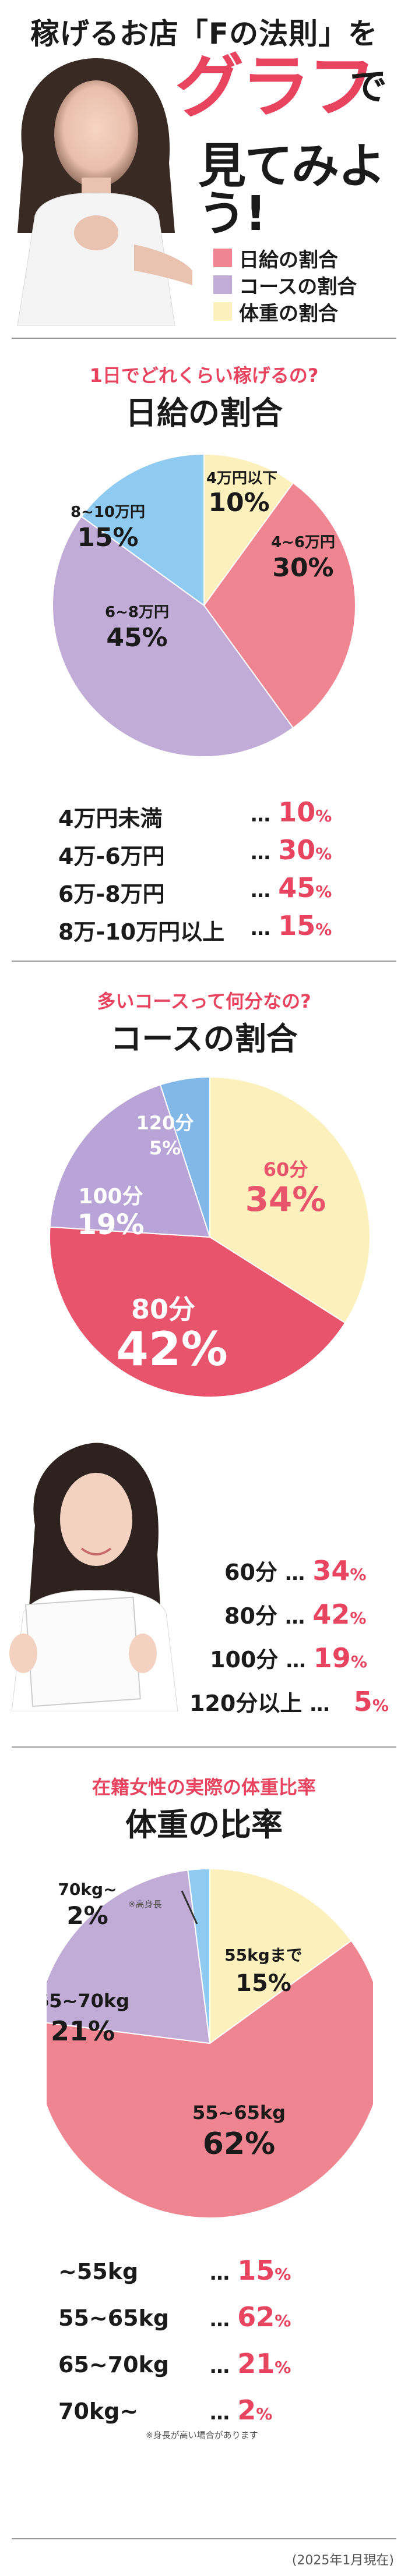  Describe the element at coordinates (288, 260) in the screenshot. I see `legend-label: 日給の割合` at that location.